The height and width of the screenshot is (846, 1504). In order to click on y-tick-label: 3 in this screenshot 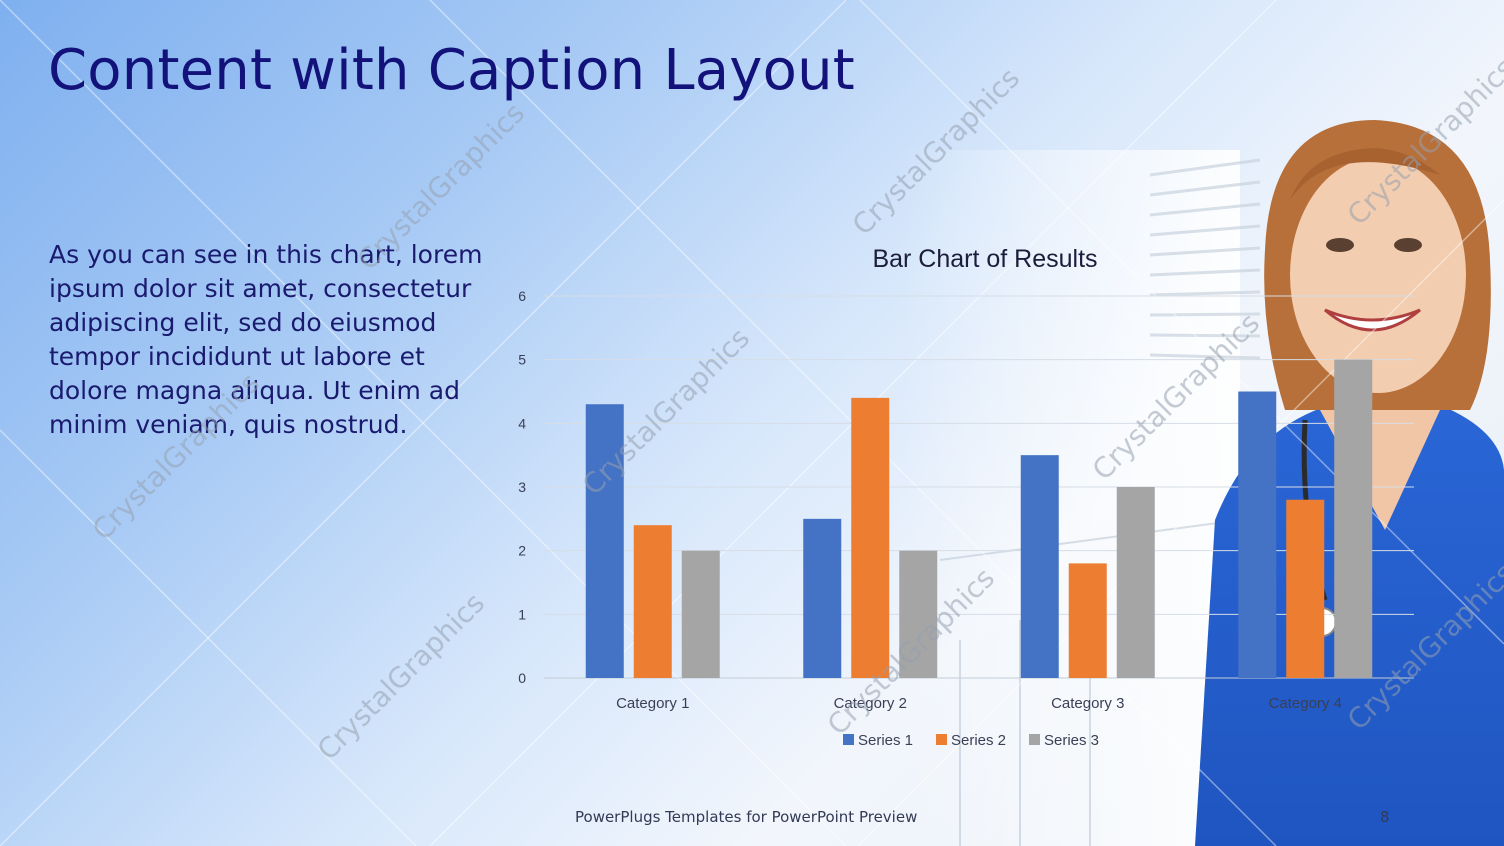, I will do `click(522, 487)`.